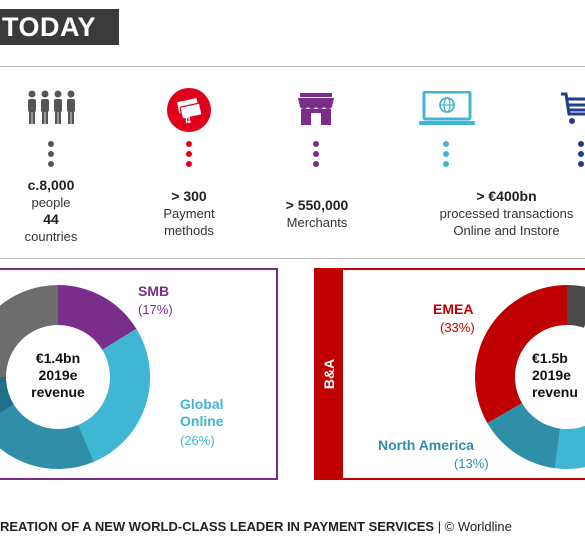 The height and width of the screenshot is (547, 585). Describe the element at coordinates (317, 214) in the screenshot. I see `stat-merchants: > 550,000 Merchants` at that location.